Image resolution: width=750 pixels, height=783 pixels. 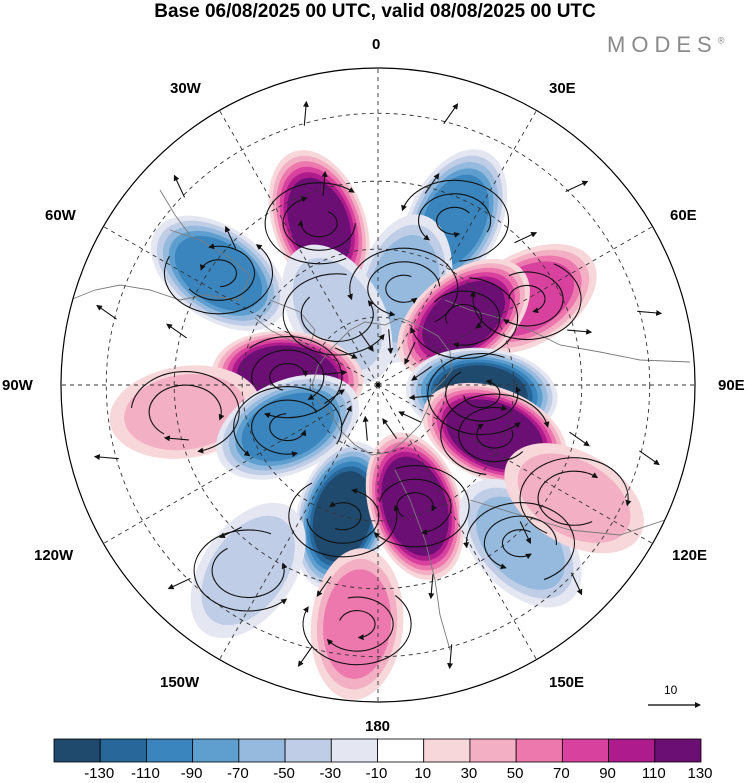 I want to click on lon-label-30e: 30E, so click(x=562, y=88).